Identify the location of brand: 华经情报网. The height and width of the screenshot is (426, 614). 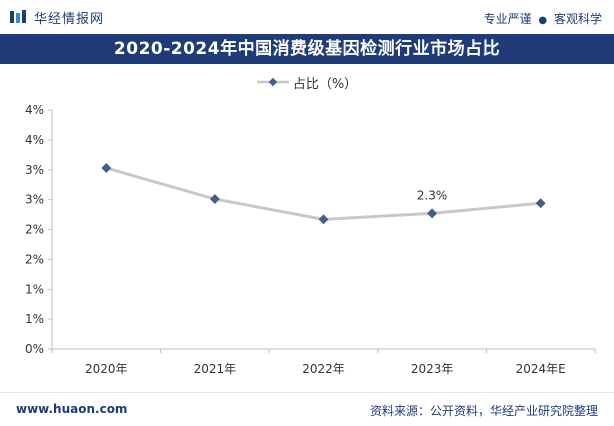
(57, 17).